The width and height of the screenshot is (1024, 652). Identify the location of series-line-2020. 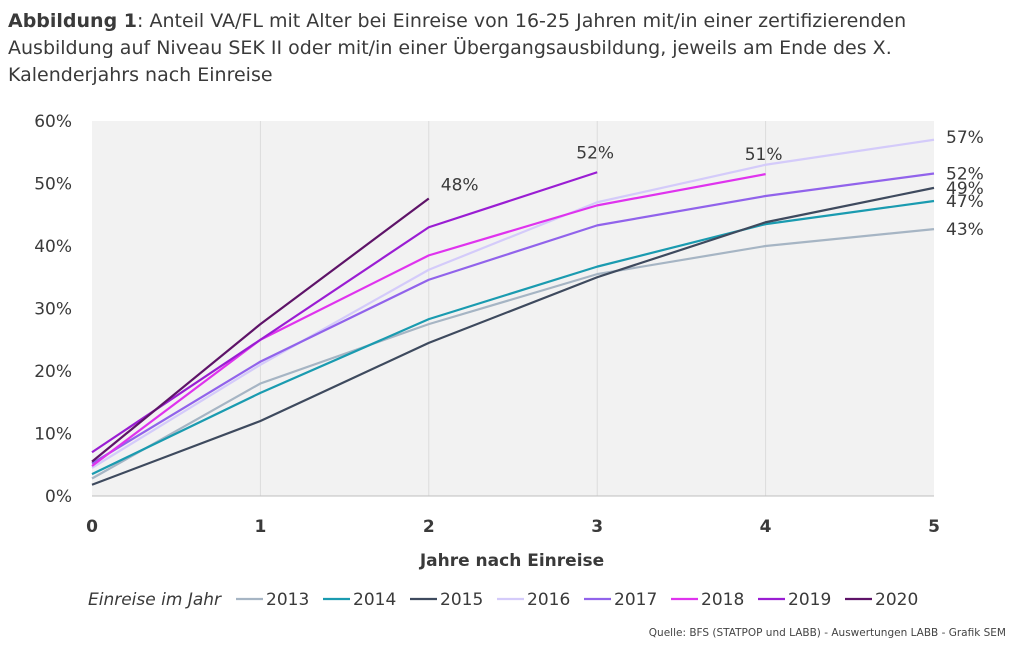
(260, 330).